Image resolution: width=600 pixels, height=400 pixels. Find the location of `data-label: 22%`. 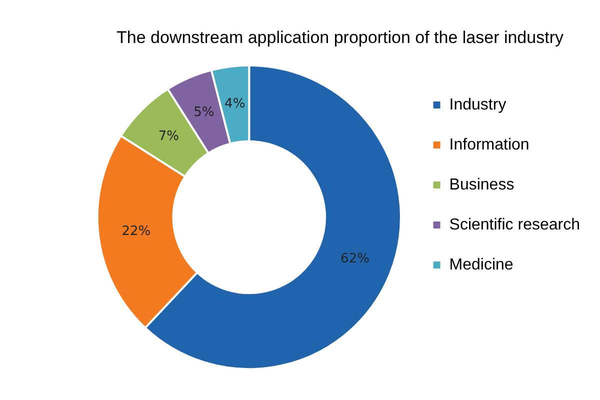

data-label: 22% is located at coordinates (136, 231).